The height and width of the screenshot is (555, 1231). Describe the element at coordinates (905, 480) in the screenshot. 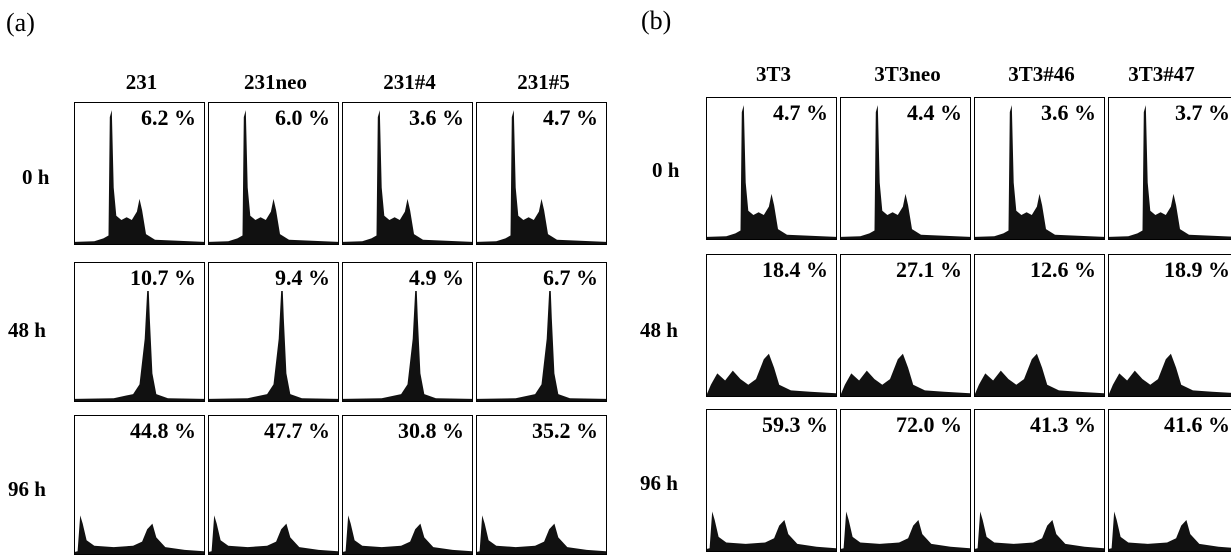

I see `histogram-panel: 72.0 %` at that location.